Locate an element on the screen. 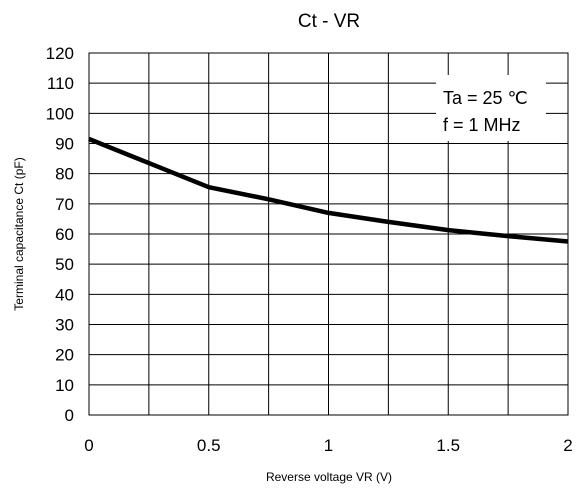 The image size is (584, 489). x-tick-label: 0.5 is located at coordinates (209, 445).